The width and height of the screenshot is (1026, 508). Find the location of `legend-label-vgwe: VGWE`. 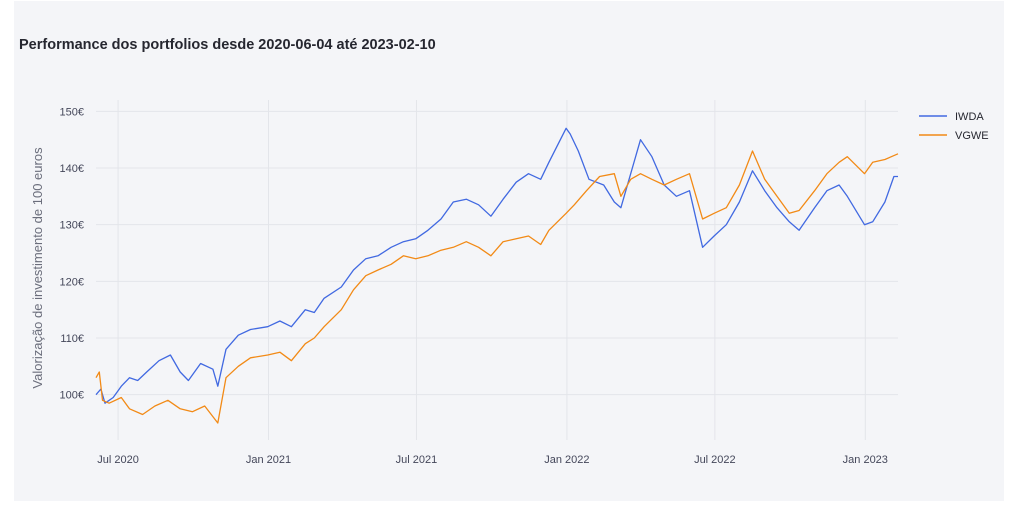

legend-label-vgwe: VGWE is located at coordinates (972, 136).